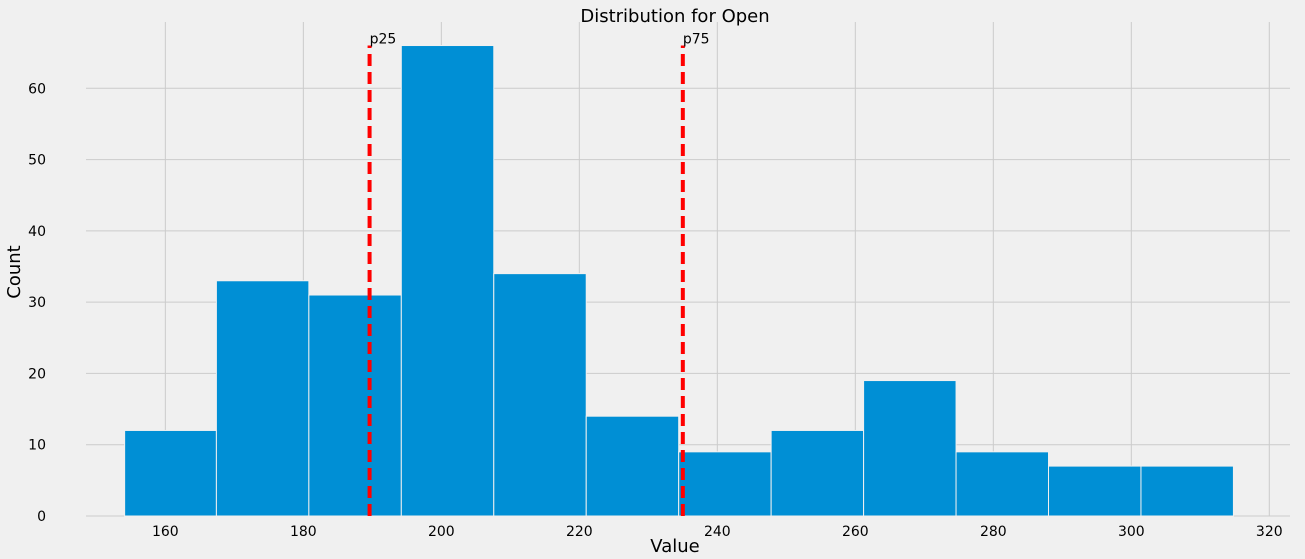 This screenshot has width=1305, height=559. What do you see at coordinates (37, 303) in the screenshot?
I see `y-tick-label: 30` at bounding box center [37, 303].